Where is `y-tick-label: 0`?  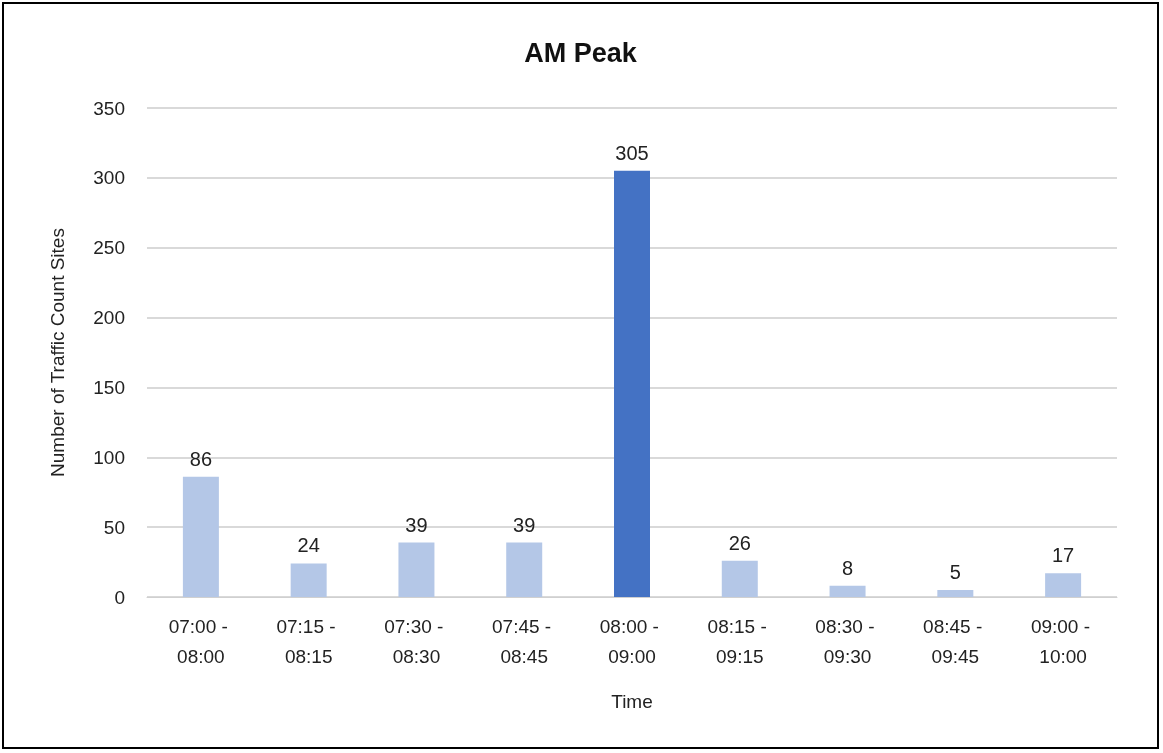
y-tick-label: 0 is located at coordinates (119, 597).